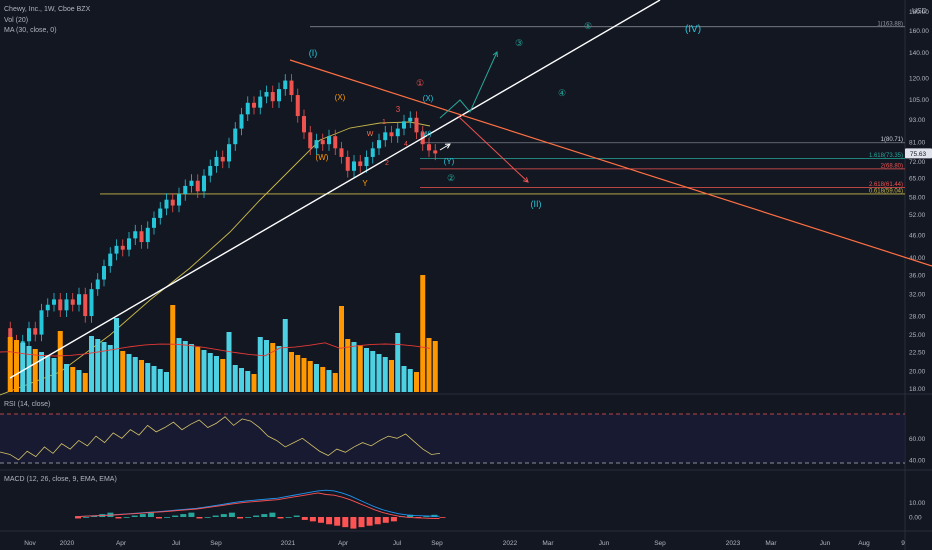 This screenshot has height=550, width=932. What do you see at coordinates (919, 12) in the screenshot?
I see `y-tick-label: 180.00` at bounding box center [919, 12].